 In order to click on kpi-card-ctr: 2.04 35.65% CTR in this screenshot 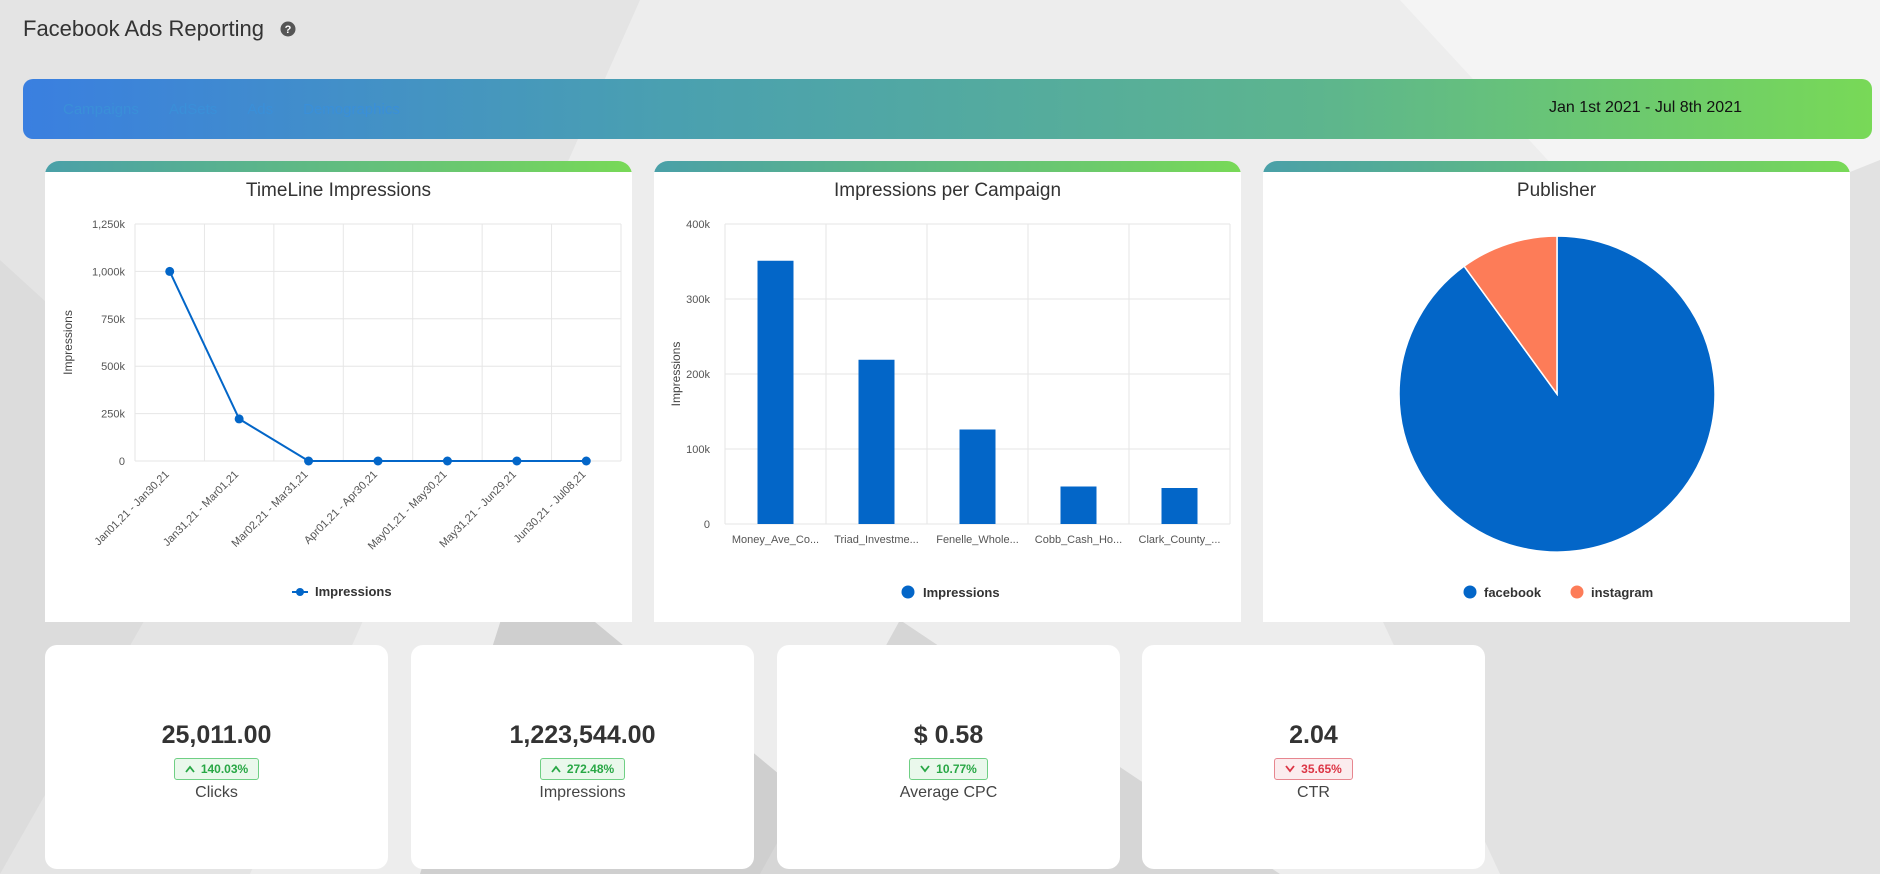, I will do `click(1313, 757)`.